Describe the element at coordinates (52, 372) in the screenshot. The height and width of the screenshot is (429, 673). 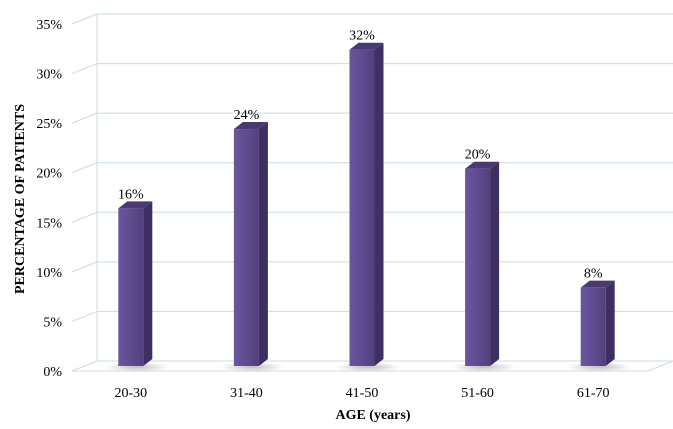
I see `y-tick-label: 0%` at that location.